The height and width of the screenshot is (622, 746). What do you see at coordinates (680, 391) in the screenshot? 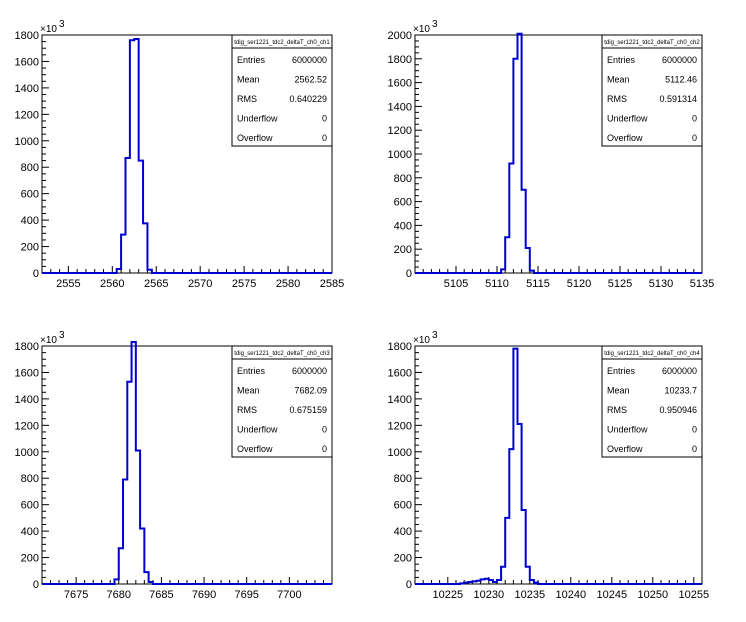
I see `stat-value: 10233.7` at bounding box center [680, 391].